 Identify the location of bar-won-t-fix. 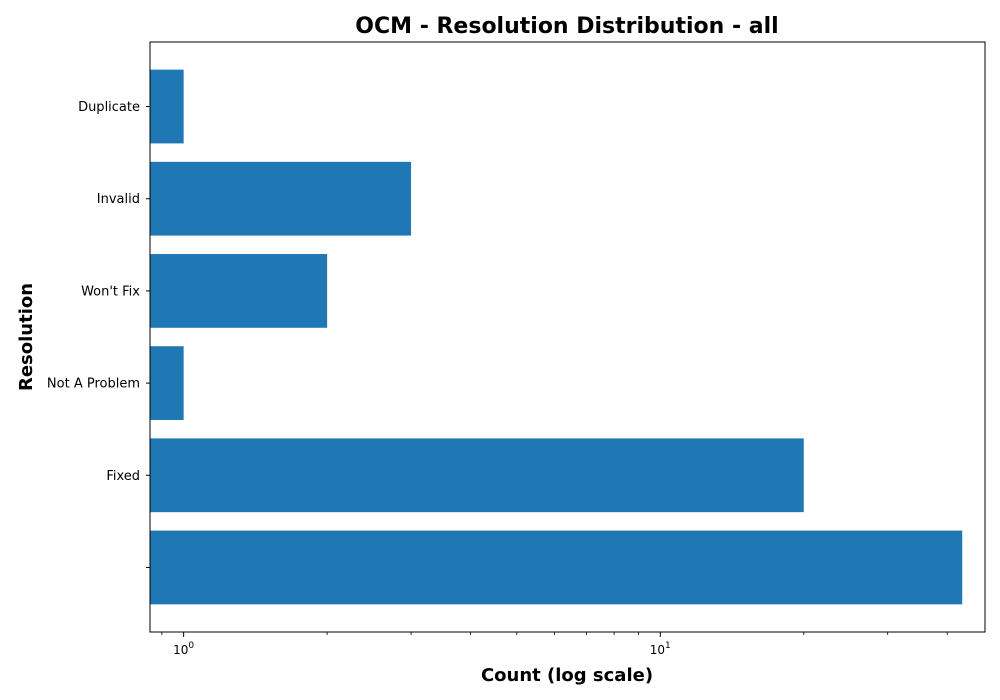
(239, 291).